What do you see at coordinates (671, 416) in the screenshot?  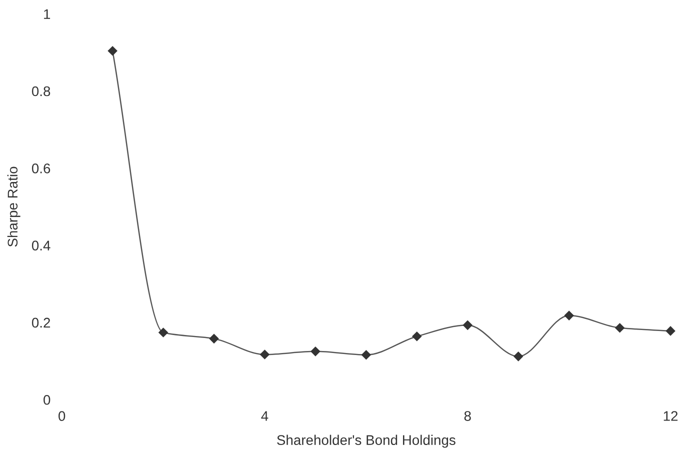 I see `x-tick-label: 12` at bounding box center [671, 416].